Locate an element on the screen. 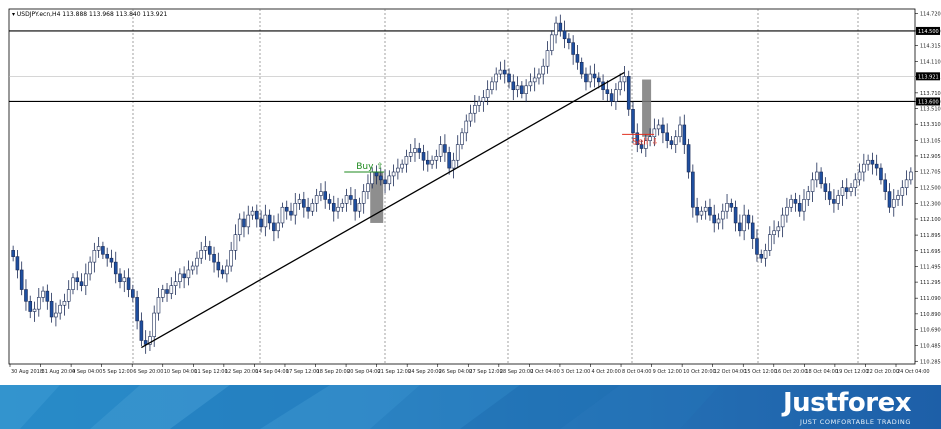  buy-signal-label: Buy ⇧ is located at coordinates (370, 167).